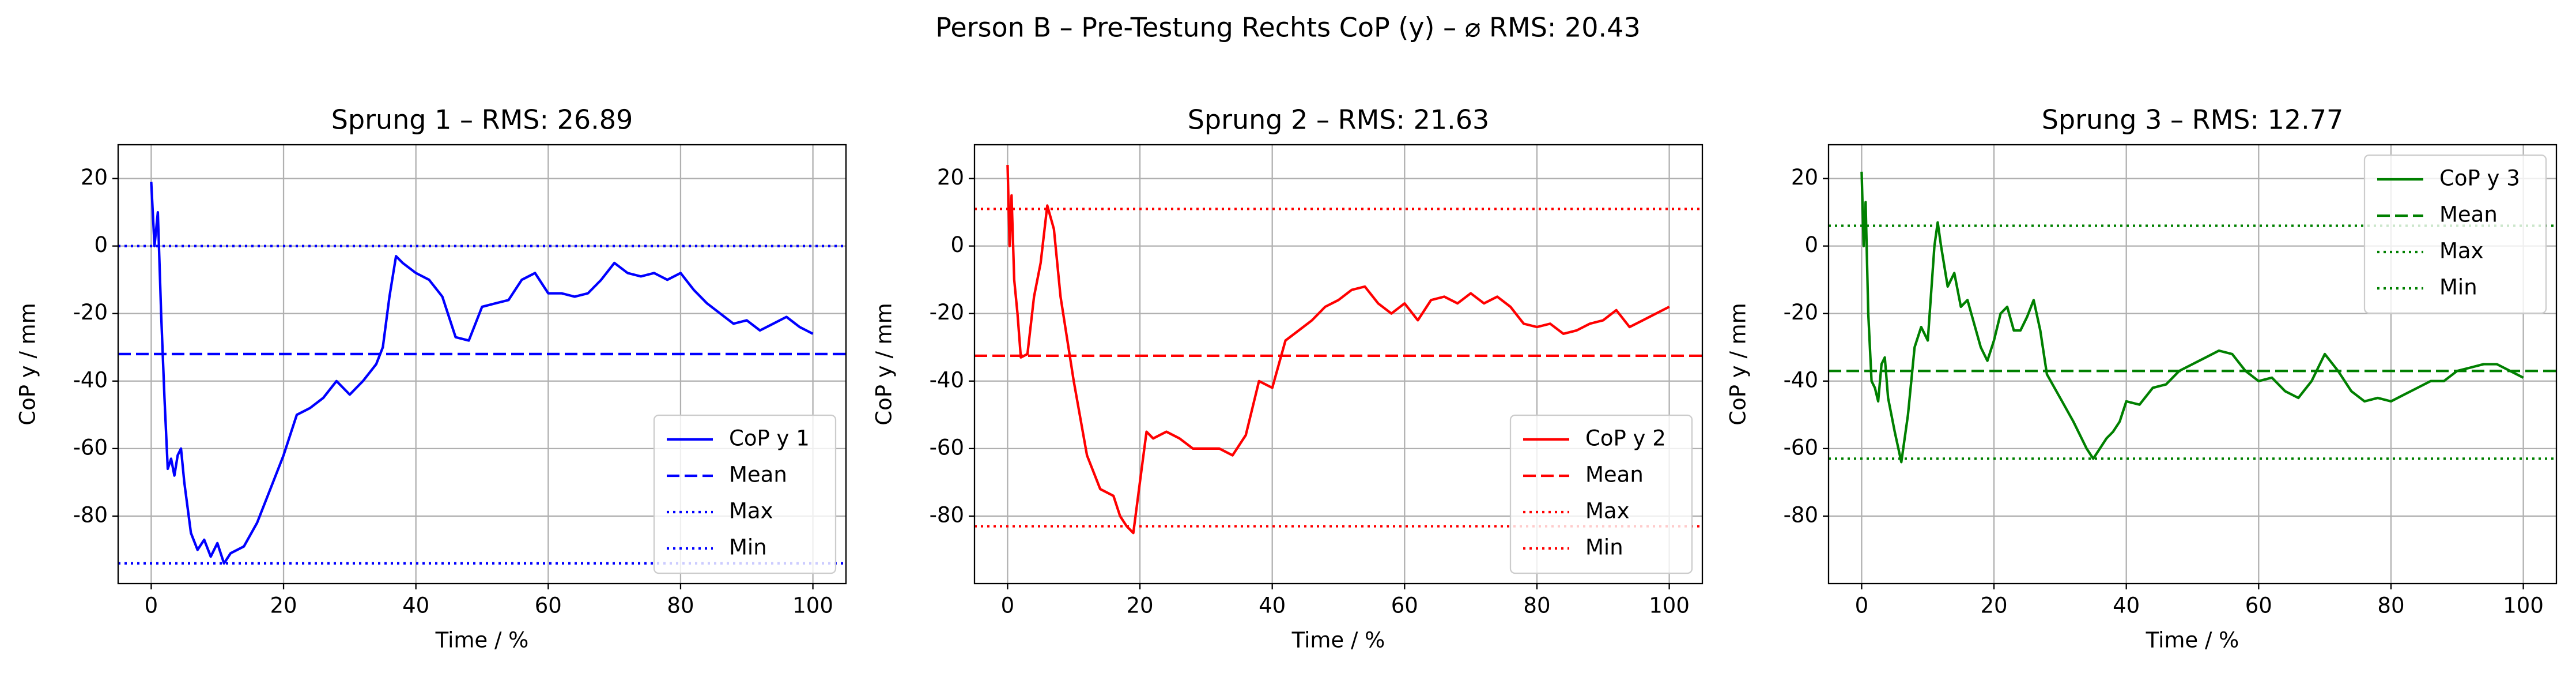 This screenshot has width=2576, height=673. I want to click on legend-label: CoP y 3, so click(2479, 178).